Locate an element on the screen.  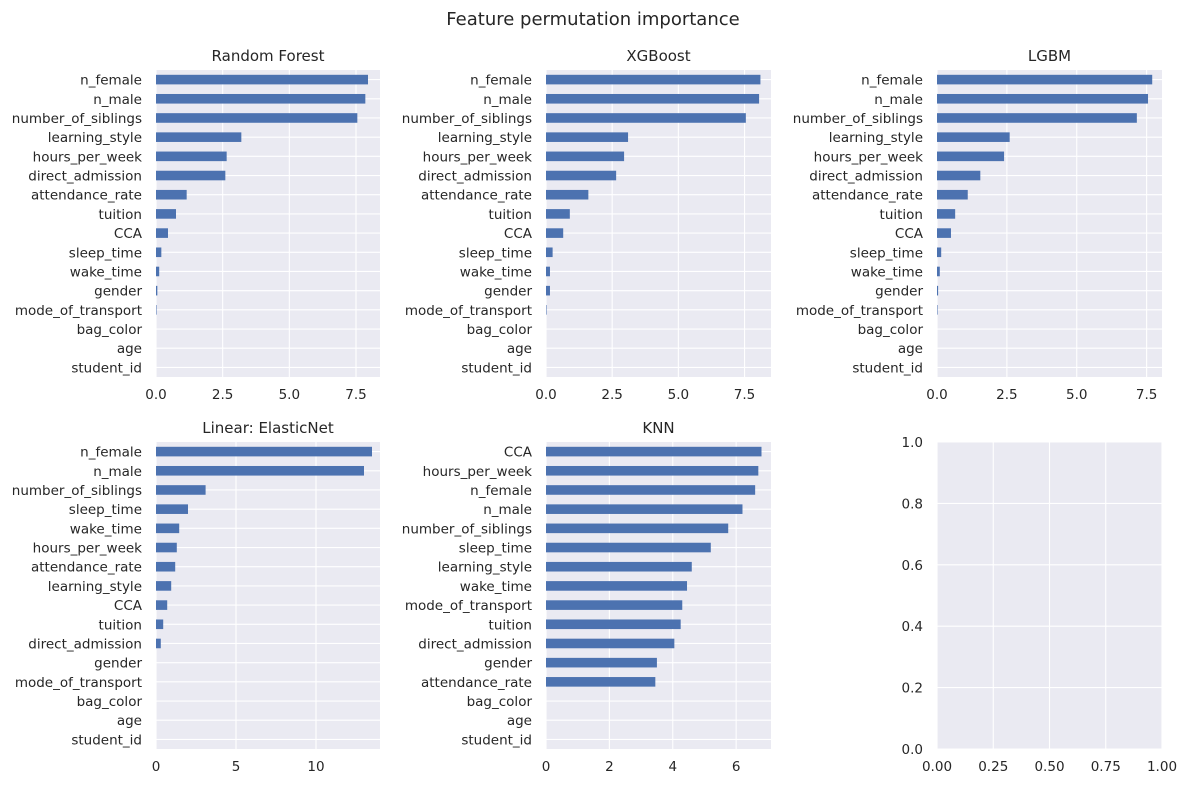
bar-wake-time is located at coordinates (617, 586).